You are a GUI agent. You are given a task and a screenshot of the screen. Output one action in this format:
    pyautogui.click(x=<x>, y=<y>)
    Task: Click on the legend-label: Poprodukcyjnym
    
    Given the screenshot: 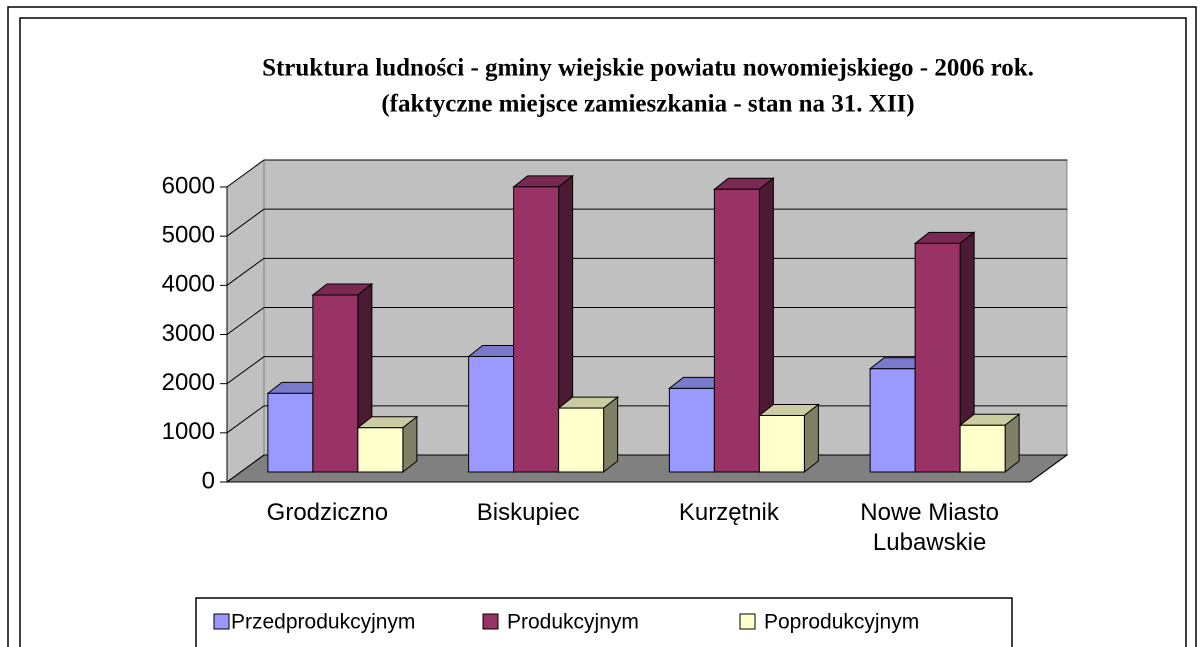 What is the action you would take?
    pyautogui.click(x=841, y=622)
    